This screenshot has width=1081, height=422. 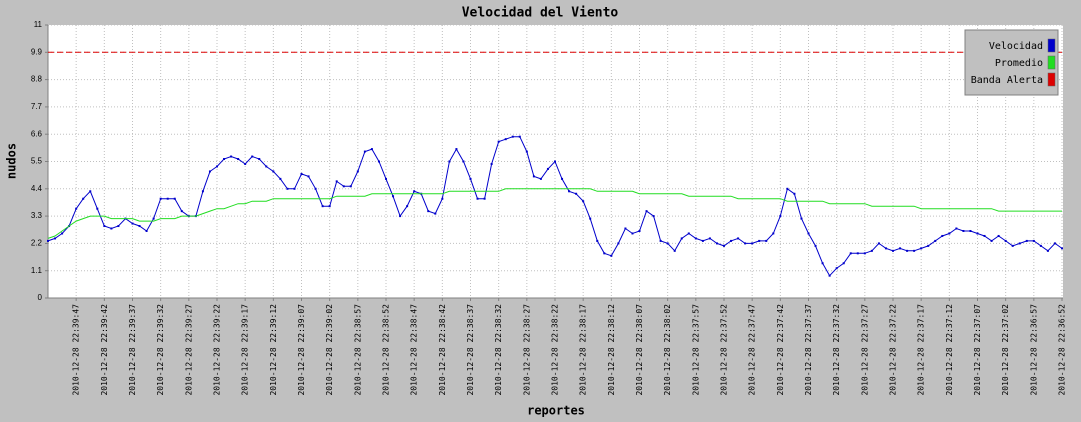 I want to click on x-tick-label: 2010-12-28 22:37:47, so click(x=752, y=350).